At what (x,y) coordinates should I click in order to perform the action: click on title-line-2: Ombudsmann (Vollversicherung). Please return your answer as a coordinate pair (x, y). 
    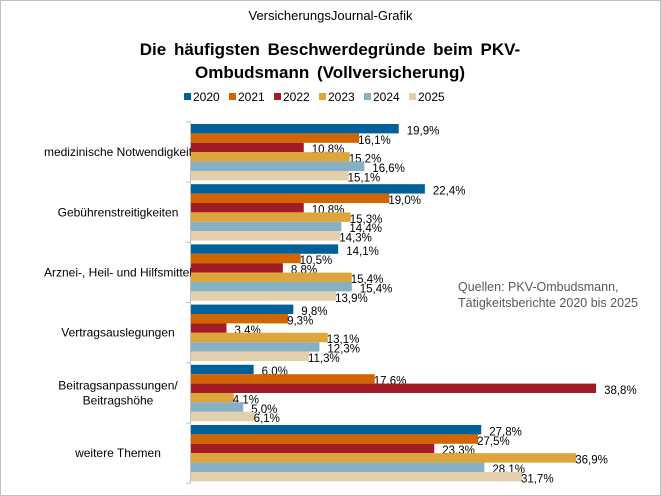
    Looking at the image, I should click on (329, 72).